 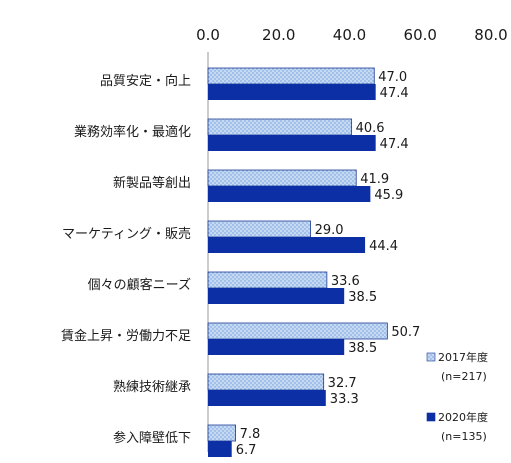 What do you see at coordinates (344, 399) in the screenshot?
I see `value-label-2020: 33.3` at bounding box center [344, 399].